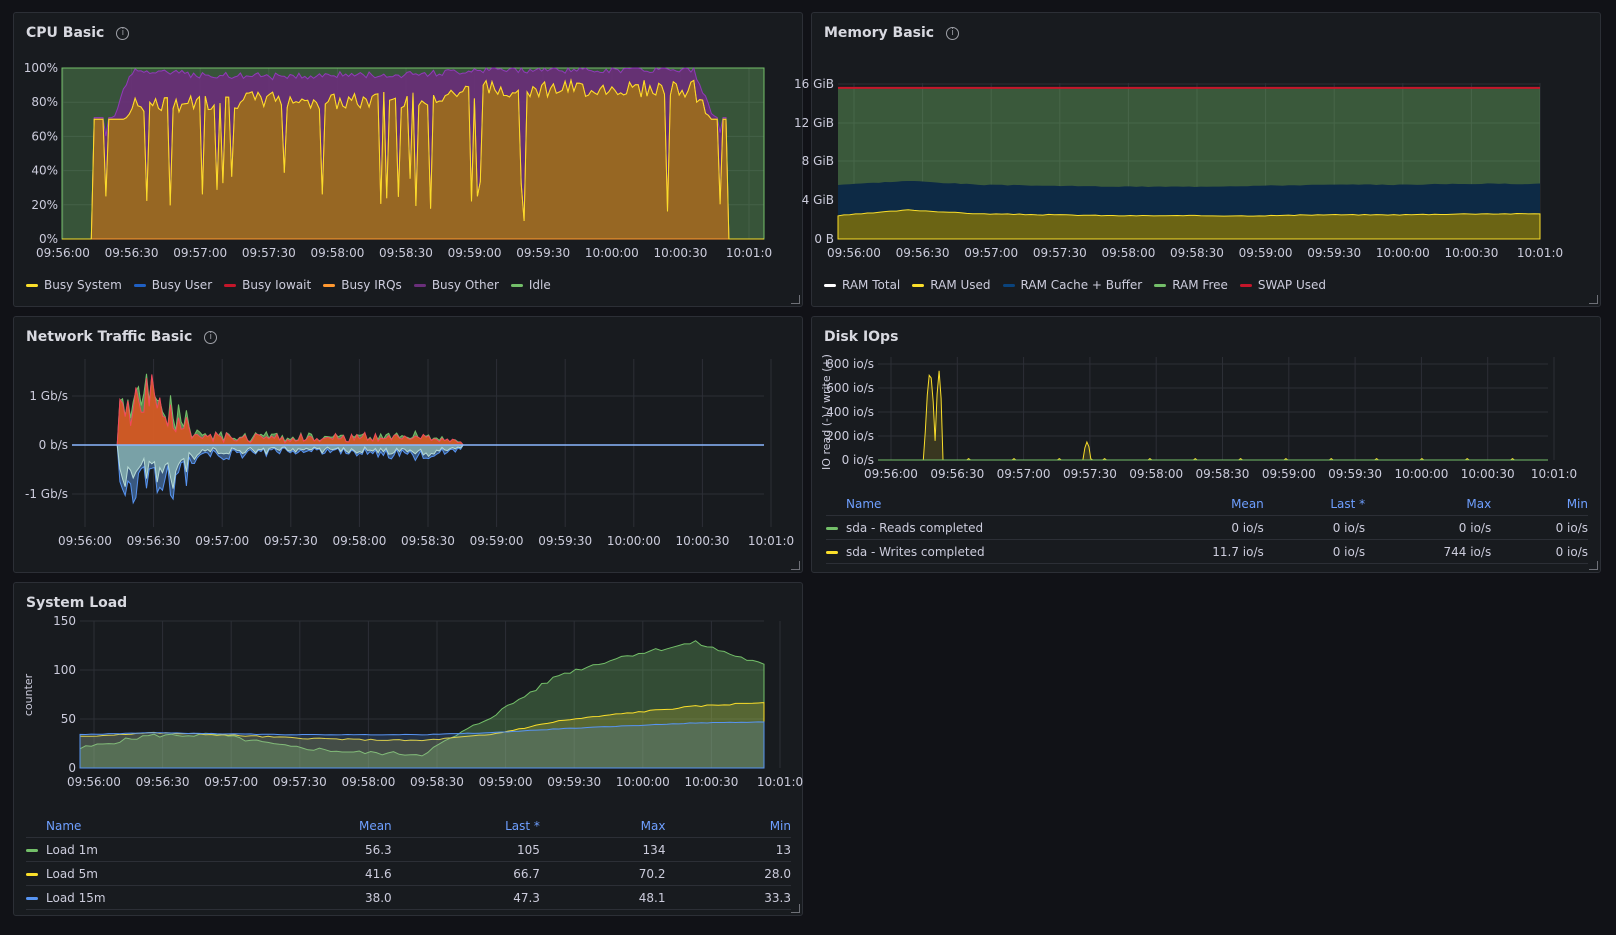  I want to click on legend-item: Busy User, so click(173, 285).